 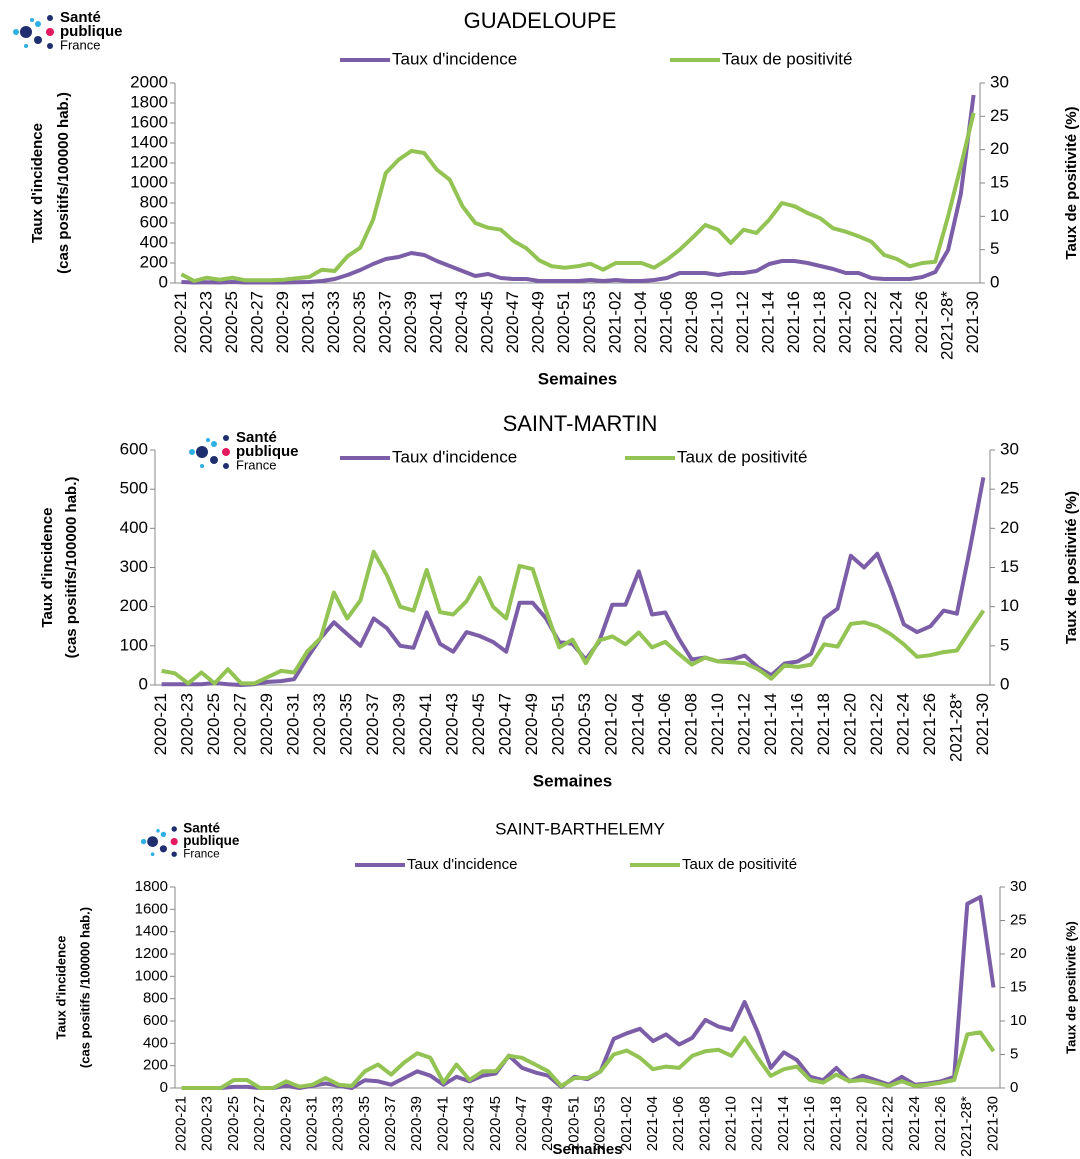 I want to click on y-tick-label: 1000, so click(x=149, y=181).